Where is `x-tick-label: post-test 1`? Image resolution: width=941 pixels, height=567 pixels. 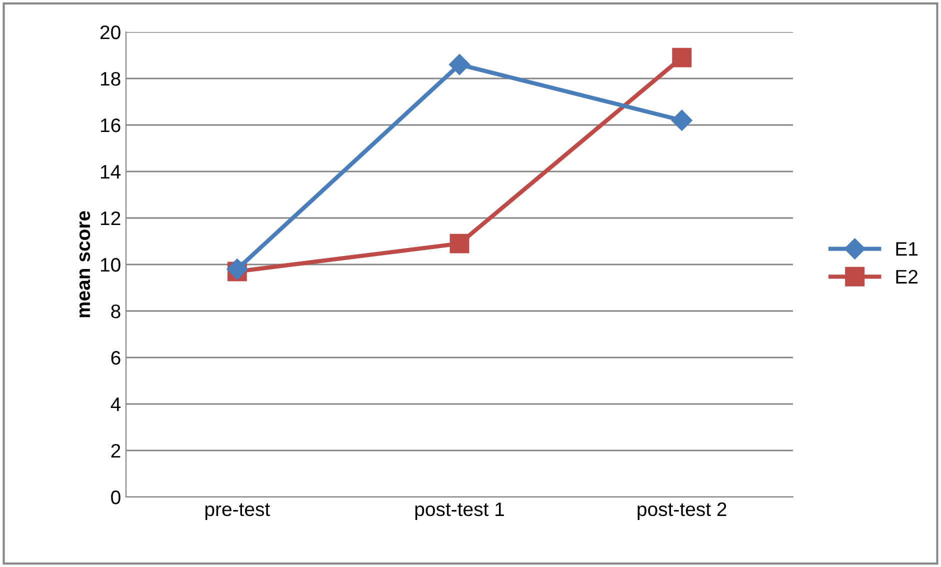 x-tick-label: post-test 1 is located at coordinates (459, 511).